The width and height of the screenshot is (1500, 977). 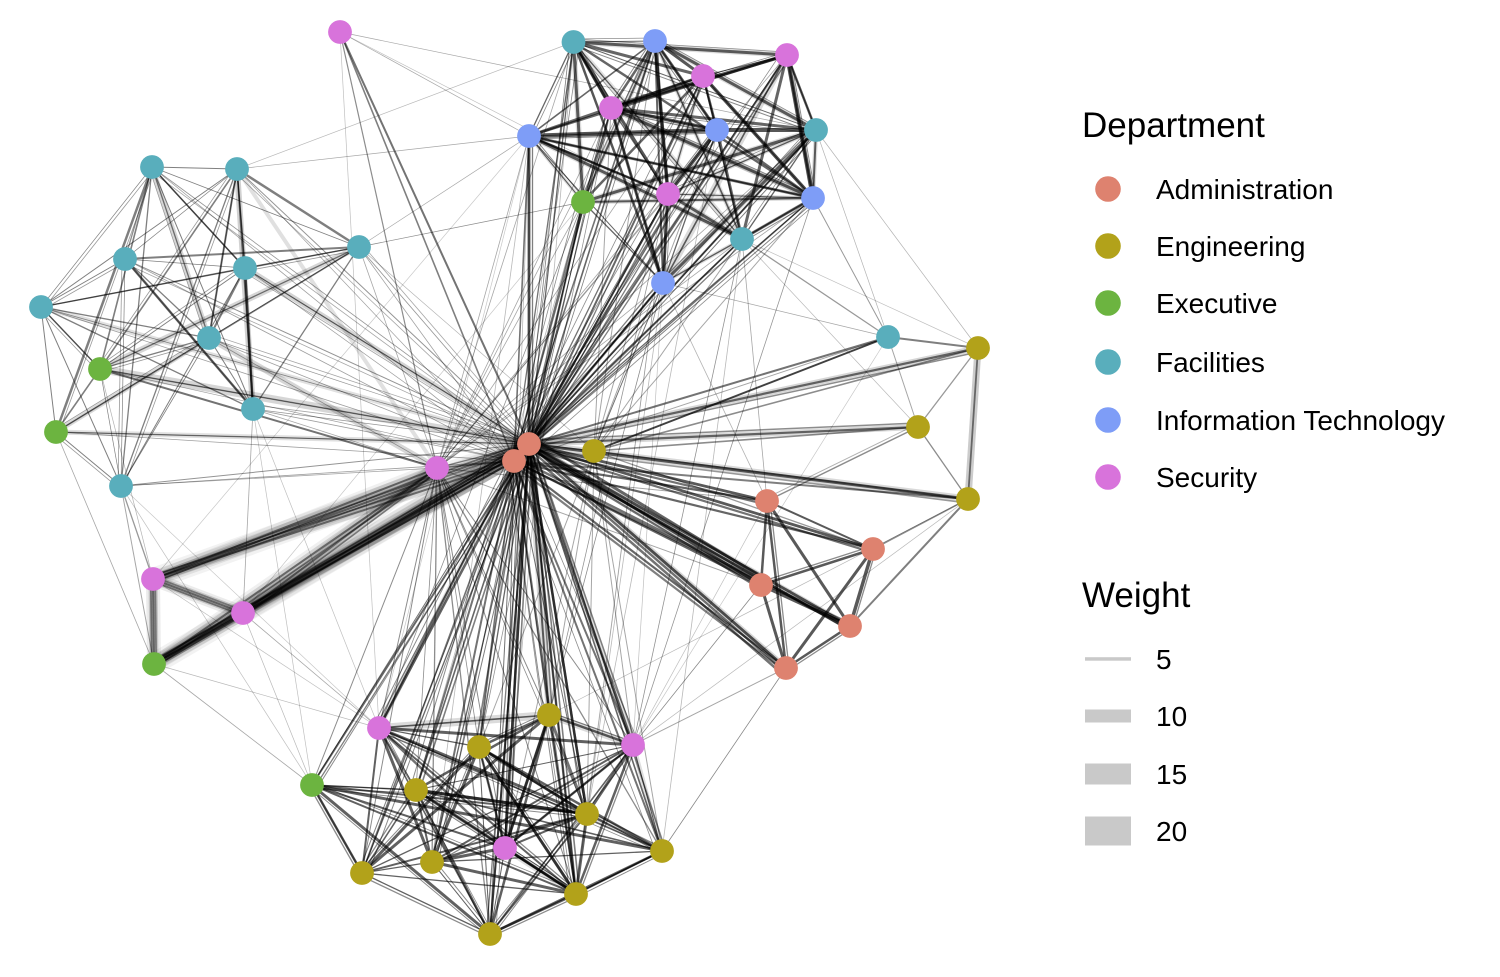 What do you see at coordinates (1171, 831) in the screenshot?
I see `svg-text: 20` at bounding box center [1171, 831].